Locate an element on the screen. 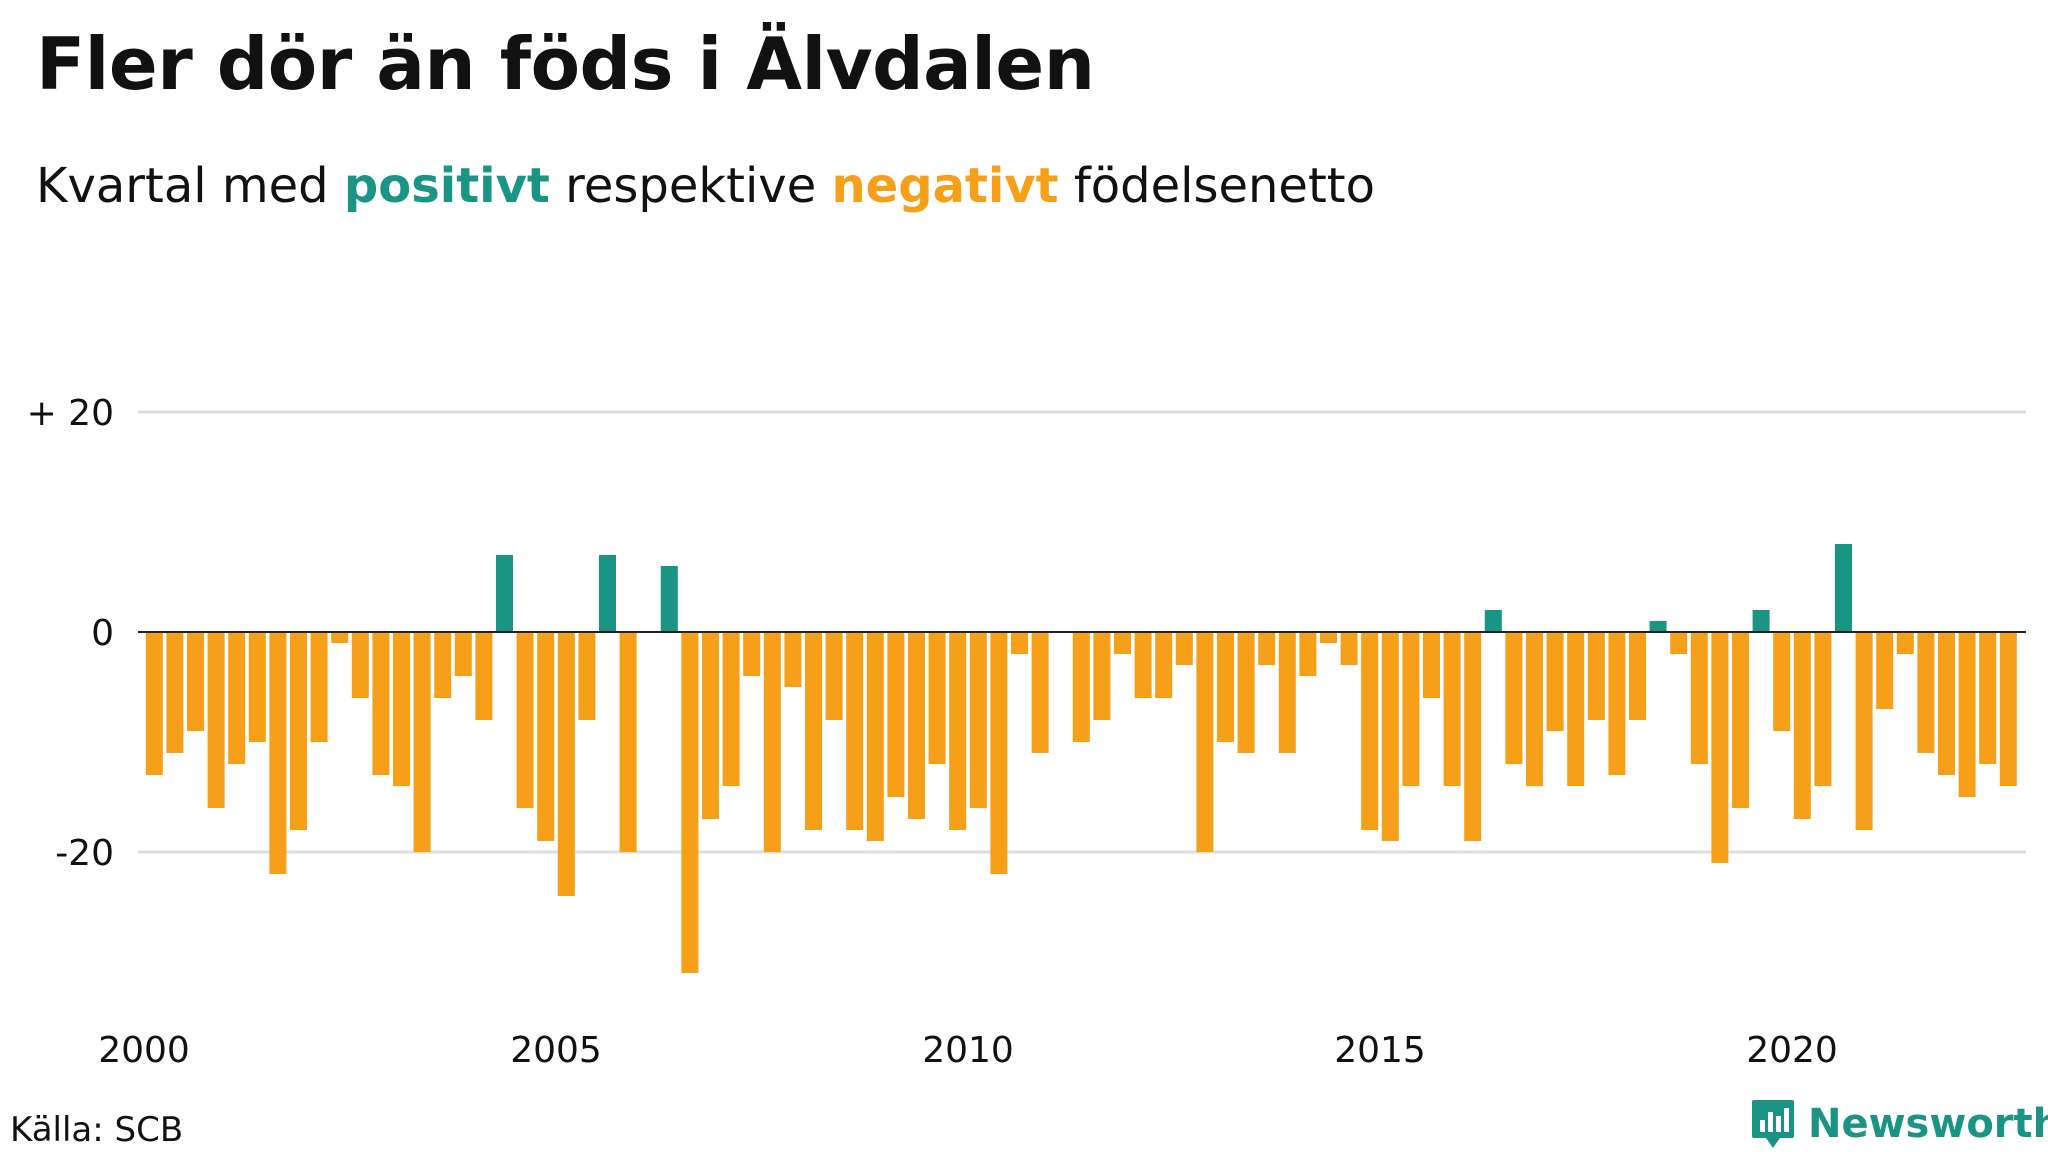  brand-name: Newsworthy is located at coordinates (1928, 1124).